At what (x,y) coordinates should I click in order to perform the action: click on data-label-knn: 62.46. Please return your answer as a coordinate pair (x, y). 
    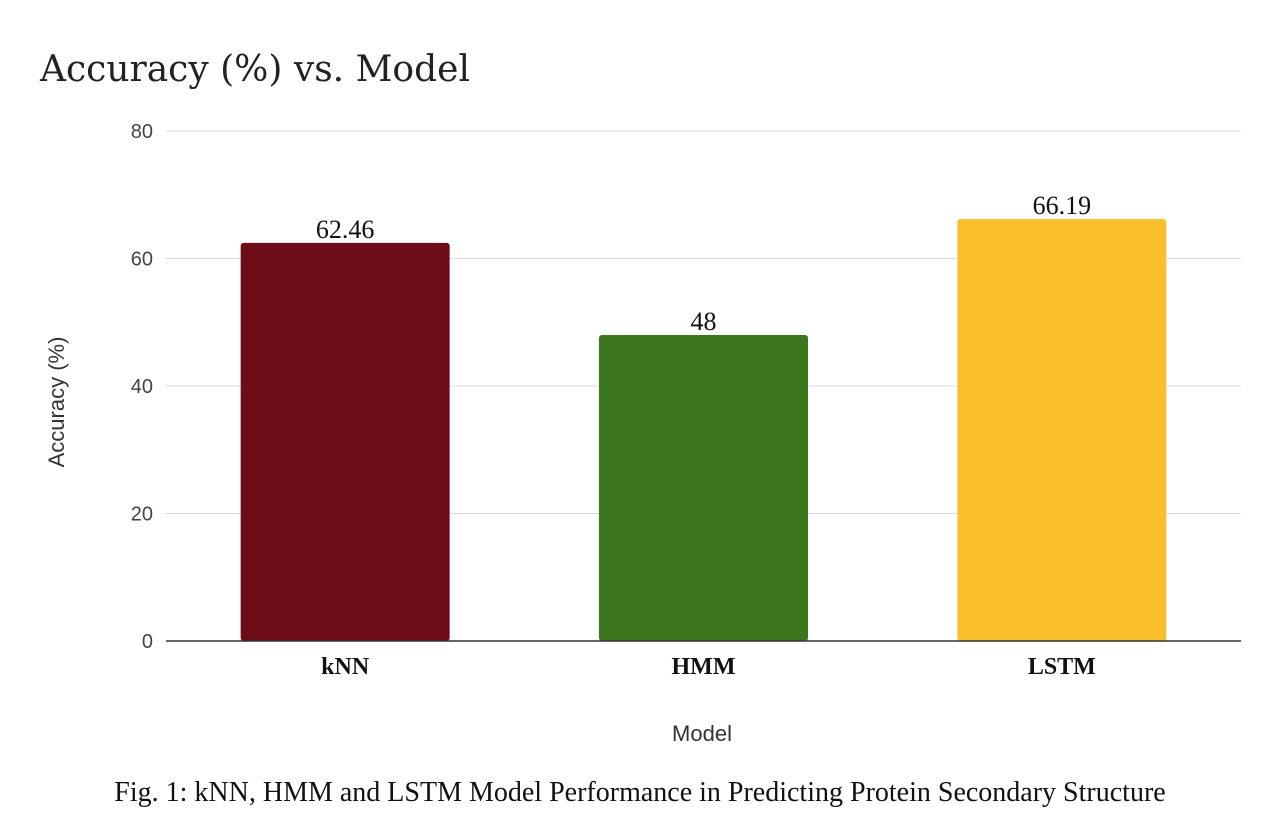
    Looking at the image, I should click on (345, 229).